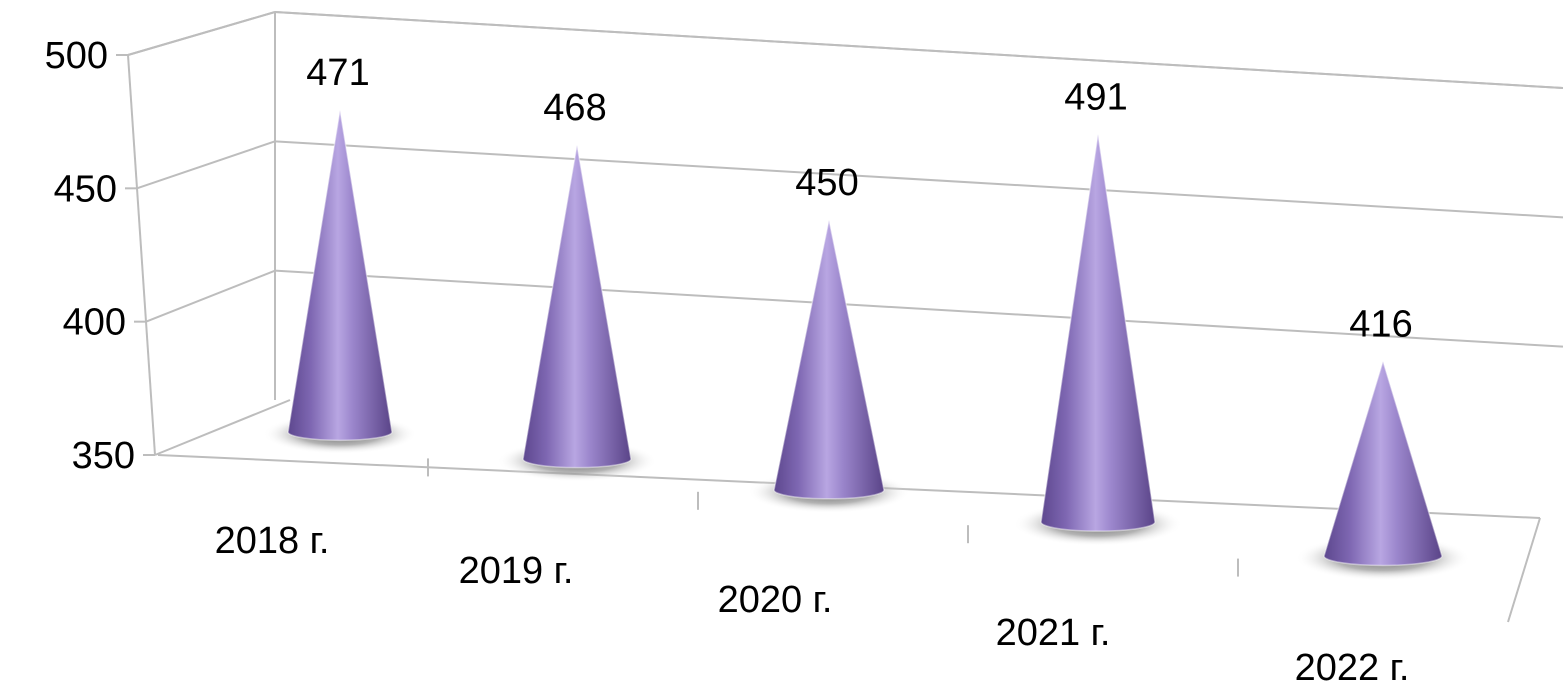  Describe the element at coordinates (272, 541) in the screenshot. I see `category-label: 2018 г.` at that location.